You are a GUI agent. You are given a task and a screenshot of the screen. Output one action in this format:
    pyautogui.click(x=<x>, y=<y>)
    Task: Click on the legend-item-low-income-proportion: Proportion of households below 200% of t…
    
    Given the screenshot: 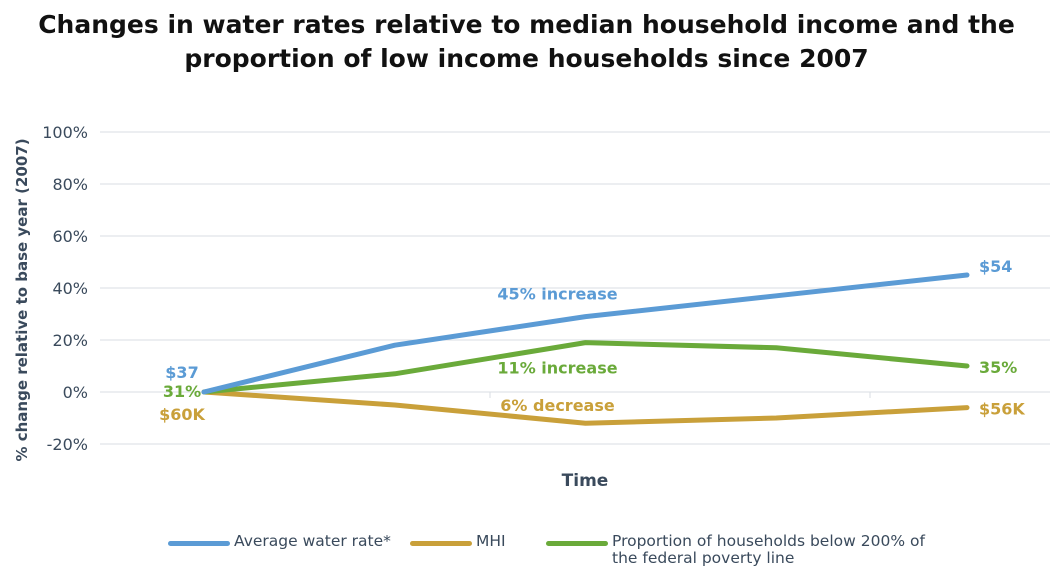 What is the action you would take?
    pyautogui.click(x=735, y=550)
    